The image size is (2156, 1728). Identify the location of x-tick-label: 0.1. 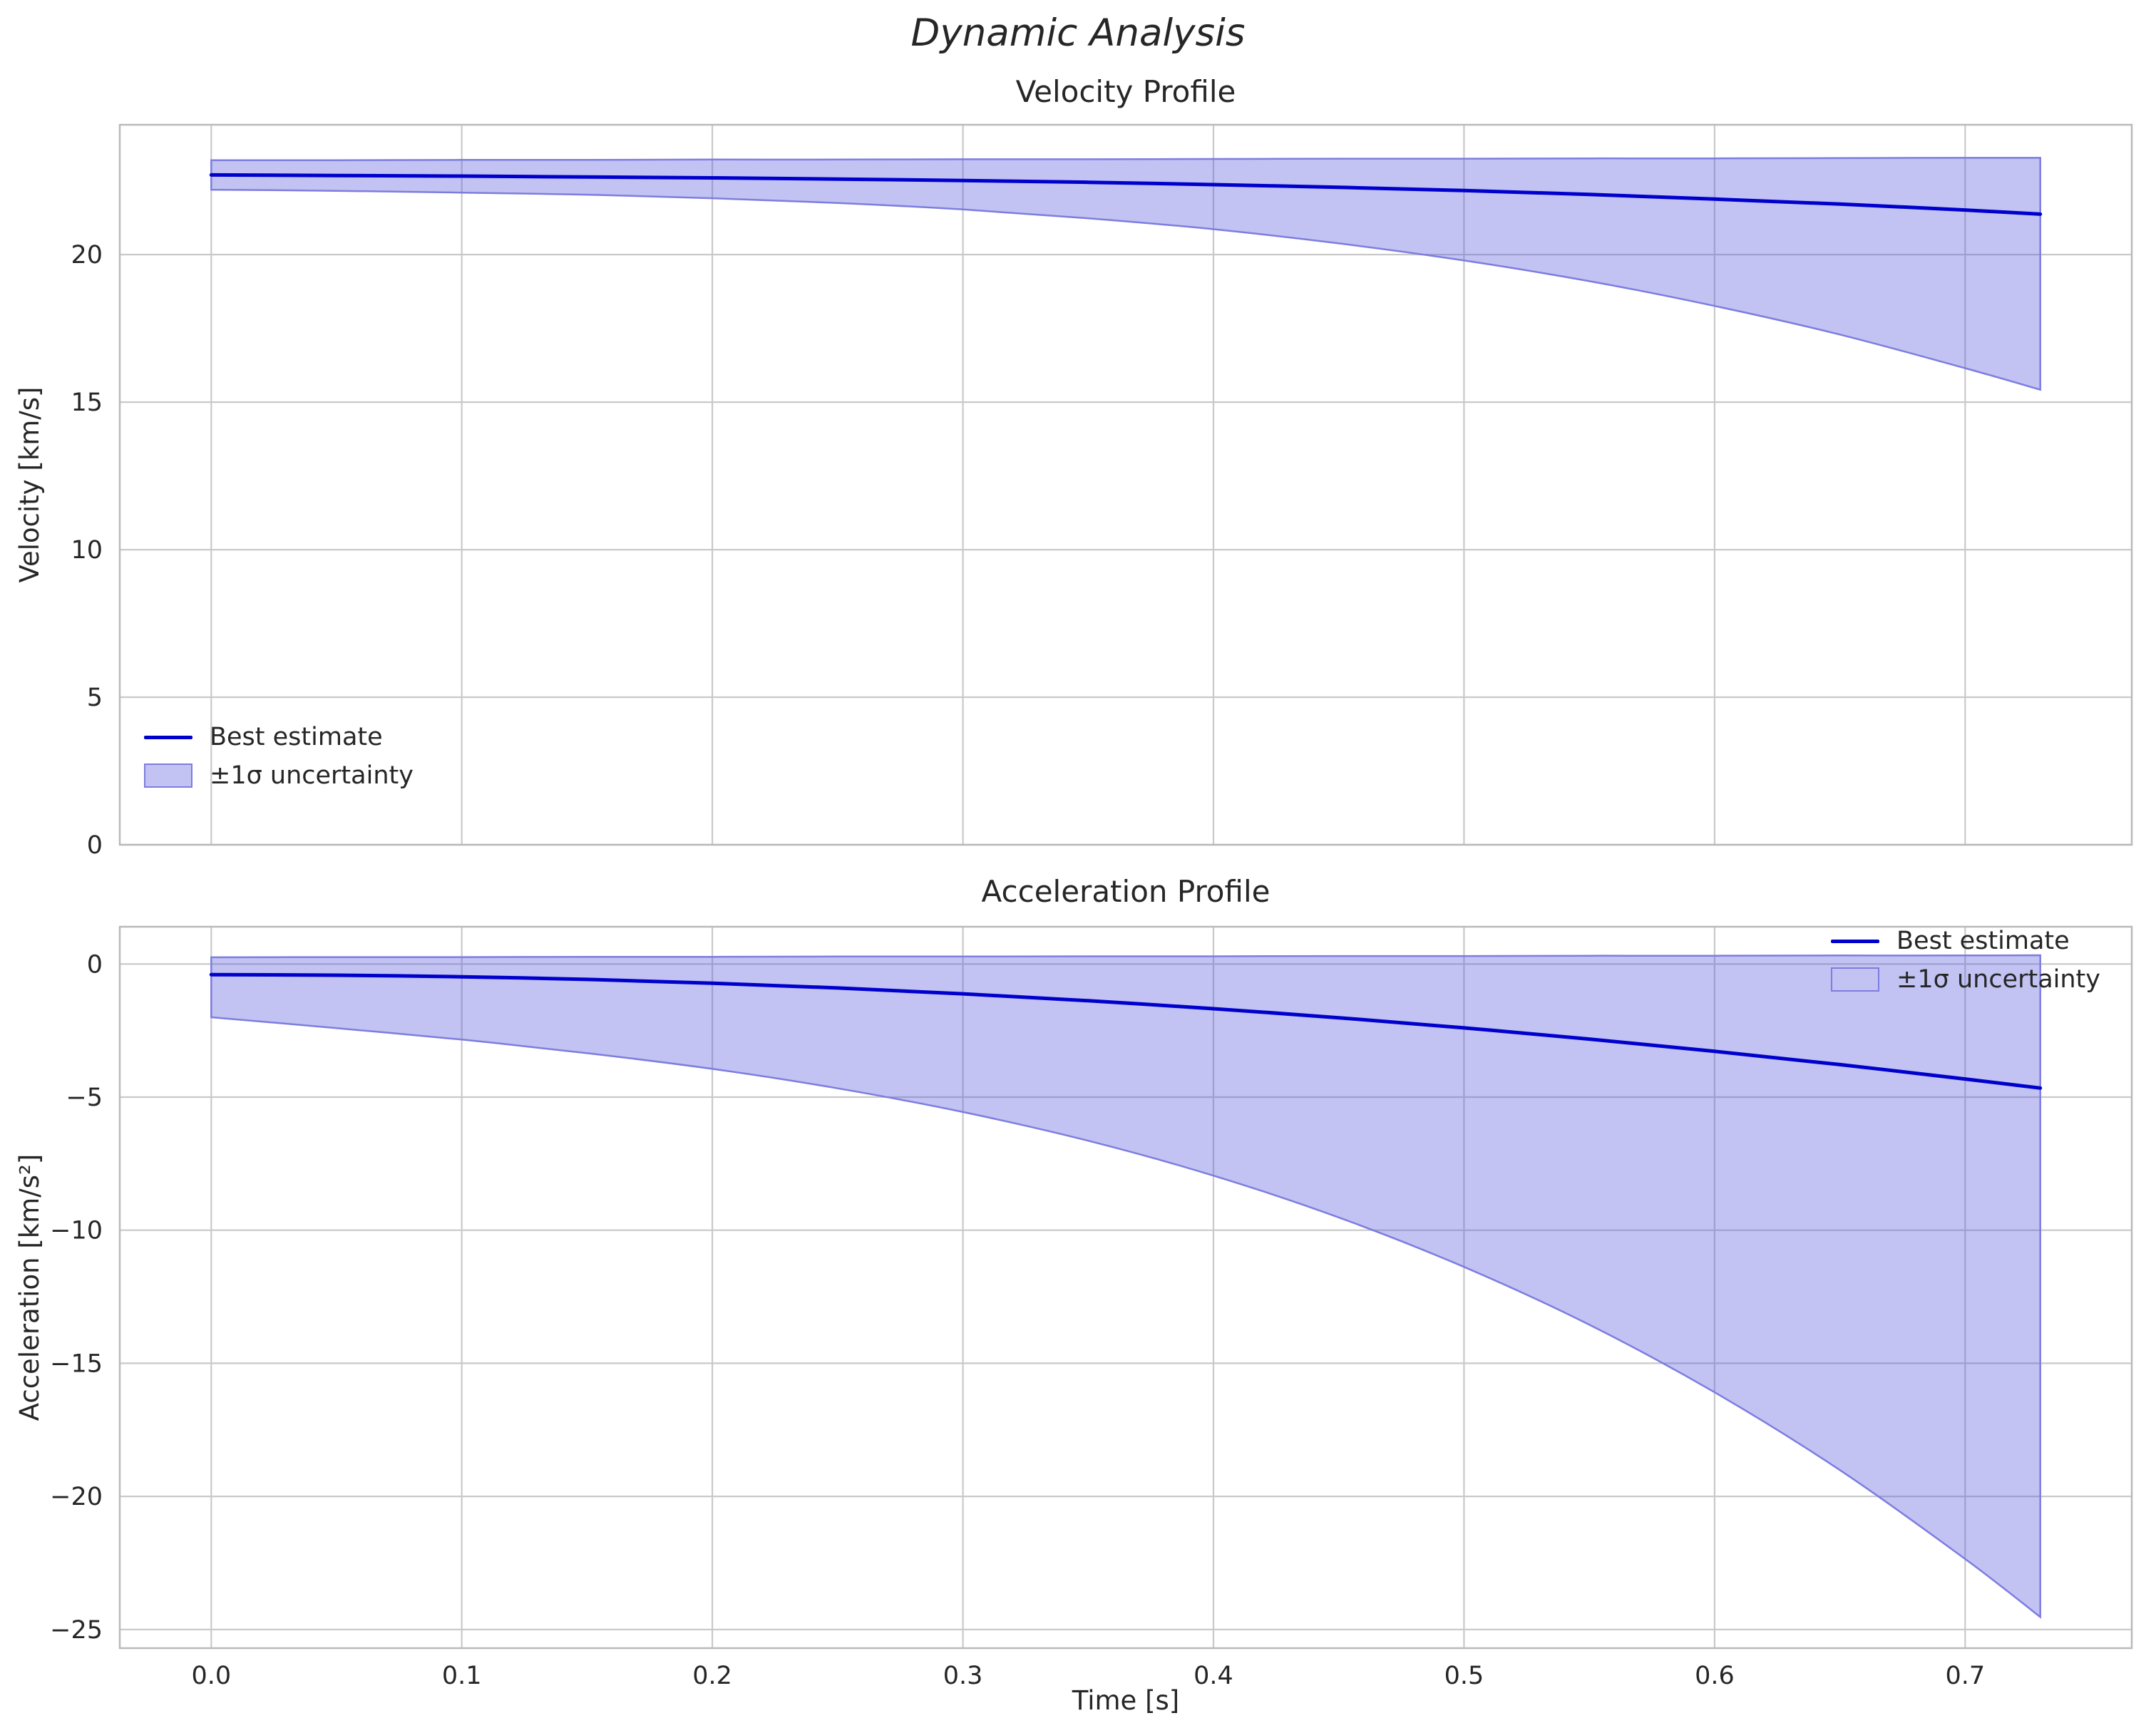
(462, 1676).